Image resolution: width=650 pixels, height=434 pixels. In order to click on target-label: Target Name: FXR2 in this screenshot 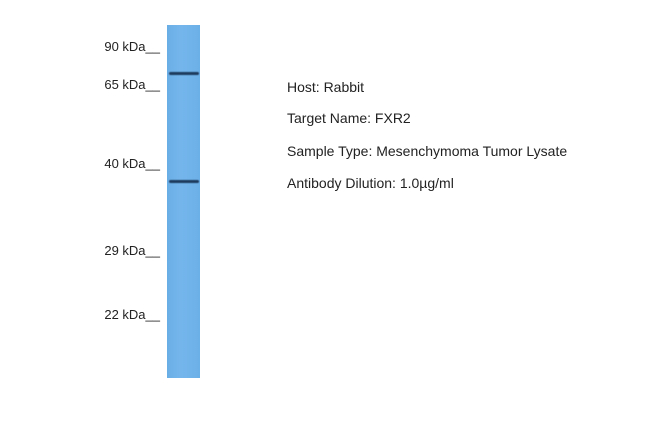, I will do `click(349, 118)`.